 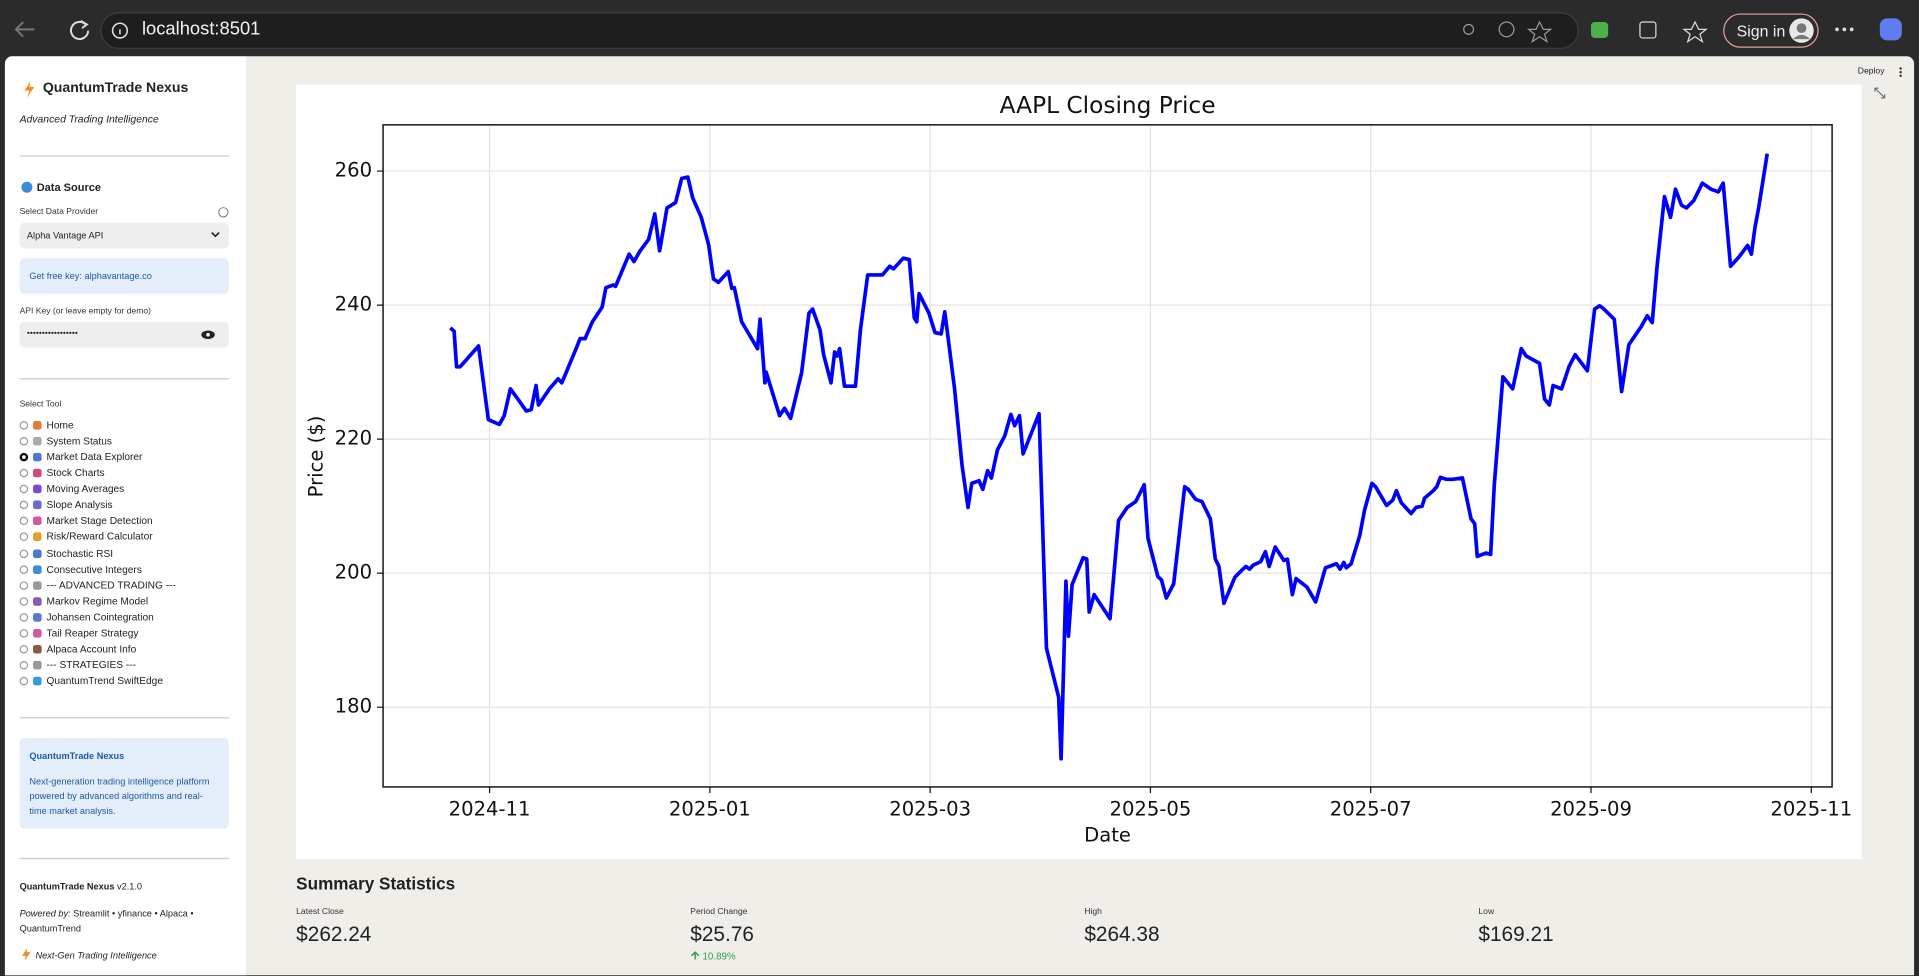 I want to click on menu-icons, so click(x=1868, y=29).